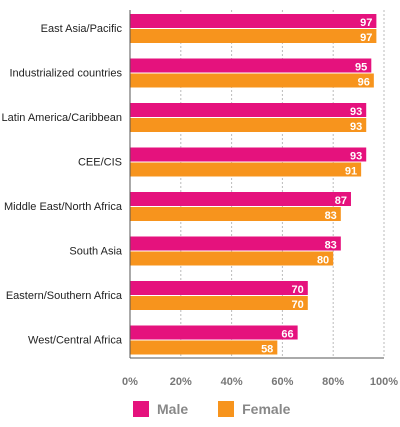 This screenshot has height=427, width=400. I want to click on bar-value-label: 66, so click(287, 335).